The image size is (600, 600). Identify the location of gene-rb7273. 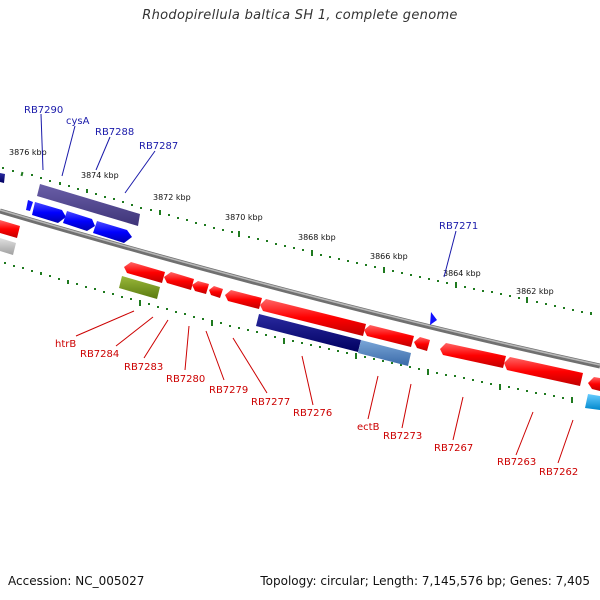
(422, 344).